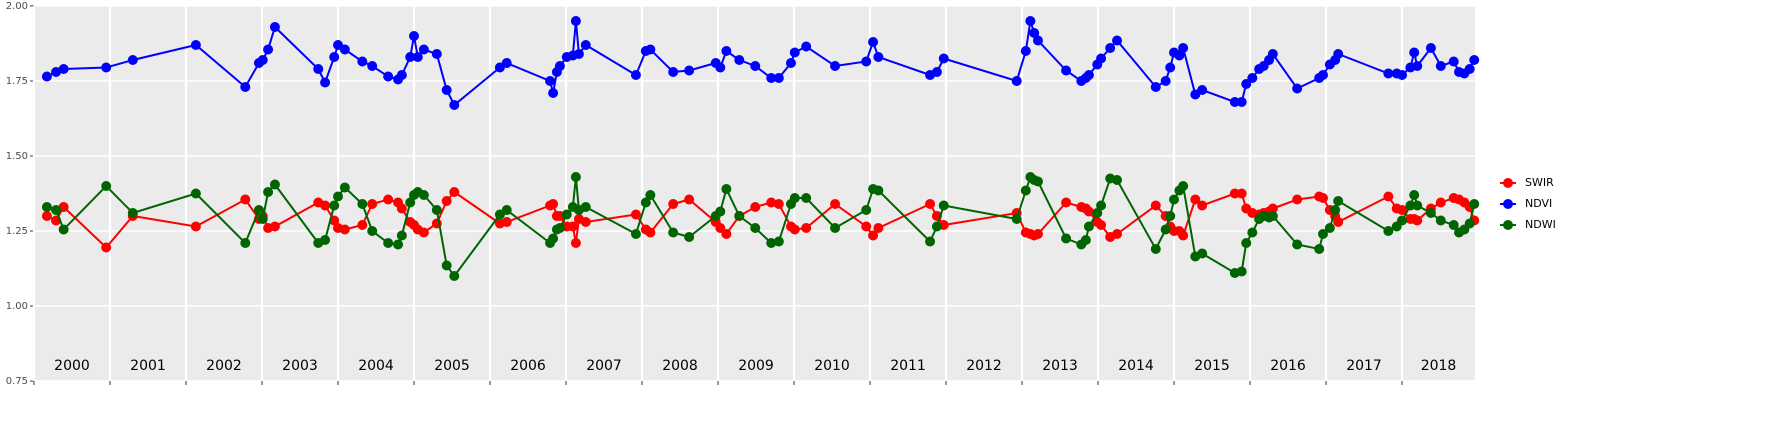 The height and width of the screenshot is (446, 1773). What do you see at coordinates (1288, 366) in the screenshot?
I see `x-tick-label: 2016` at bounding box center [1288, 366].